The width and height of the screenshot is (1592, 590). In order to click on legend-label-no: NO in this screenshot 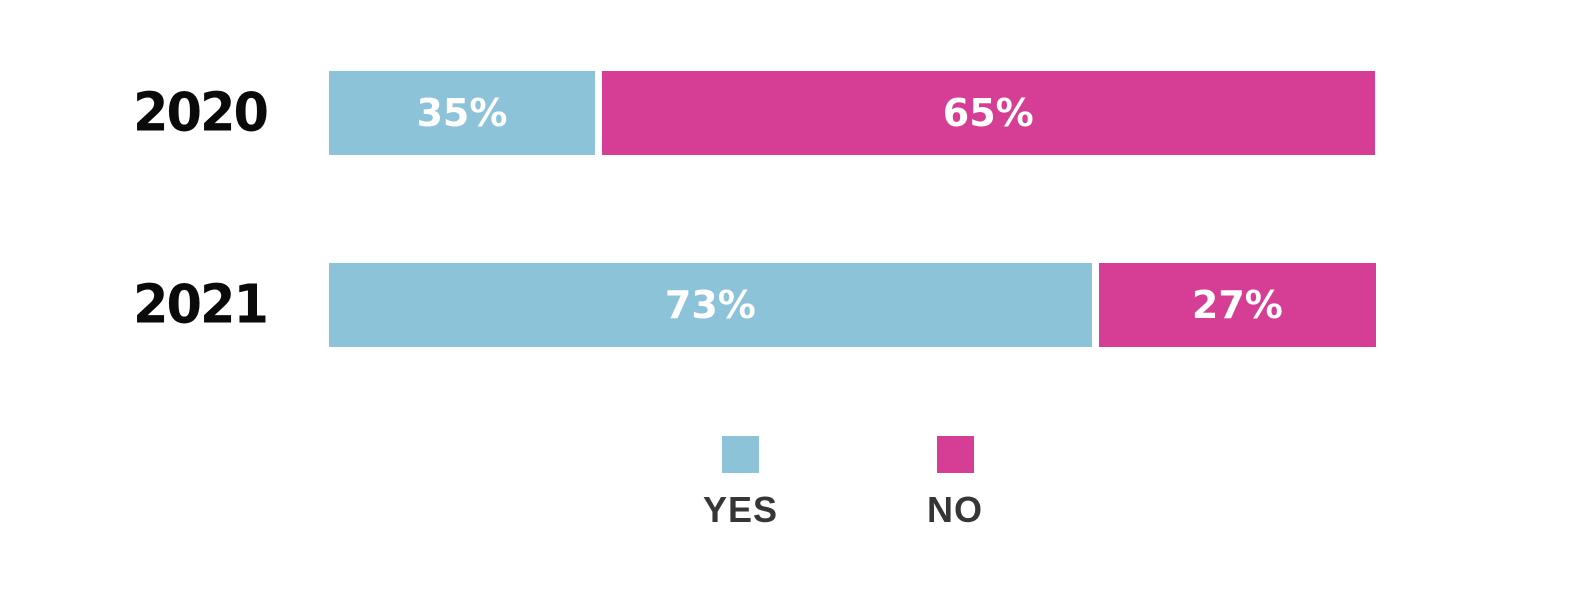, I will do `click(955, 509)`.